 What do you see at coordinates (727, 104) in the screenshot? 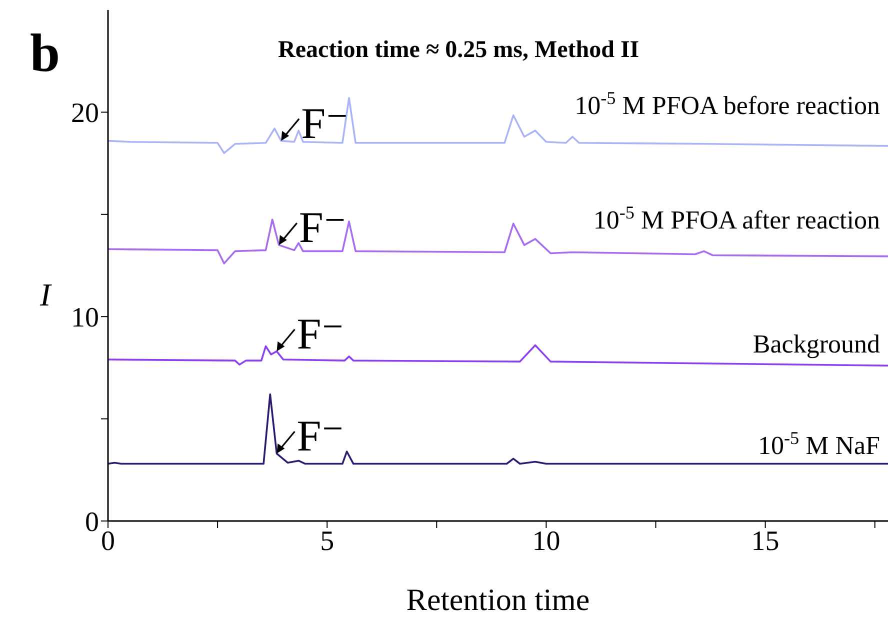
I see `series-label: 10$^{-5}$ M PFOA before reaction` at bounding box center [727, 104].